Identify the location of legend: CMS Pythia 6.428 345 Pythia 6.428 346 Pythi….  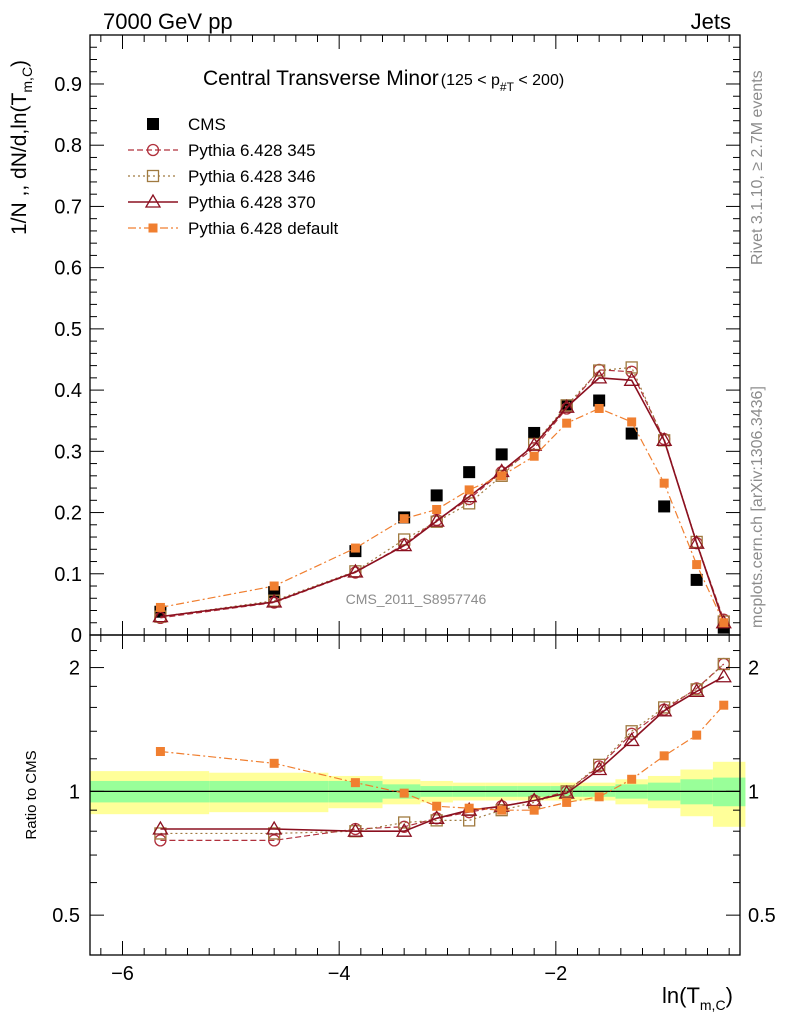
(233, 176).